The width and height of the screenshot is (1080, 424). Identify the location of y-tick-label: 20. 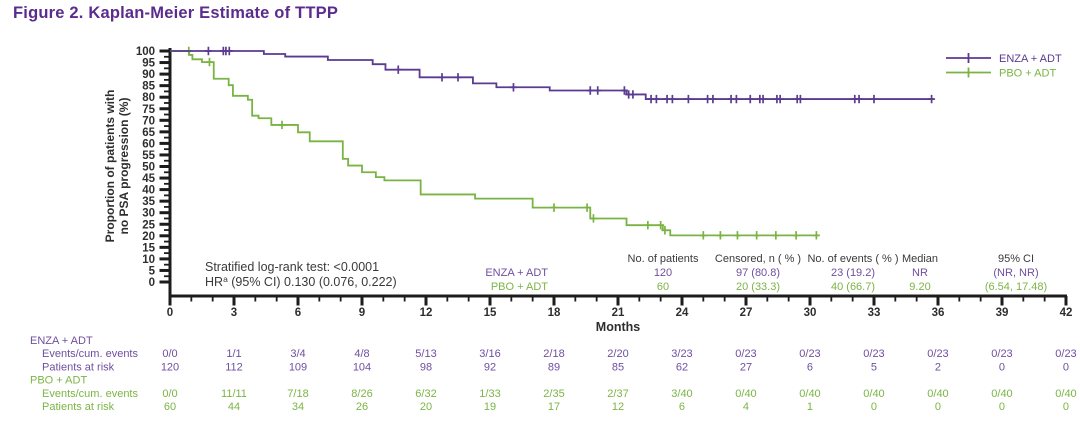
(148, 237).